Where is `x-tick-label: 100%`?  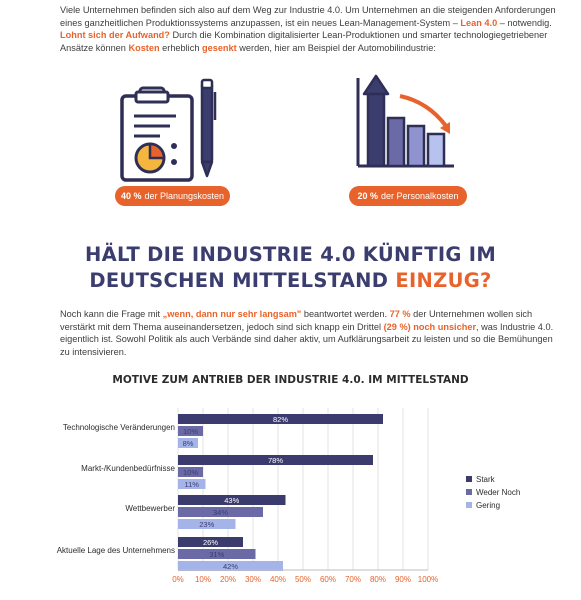 x-tick-label: 100% is located at coordinates (428, 579).